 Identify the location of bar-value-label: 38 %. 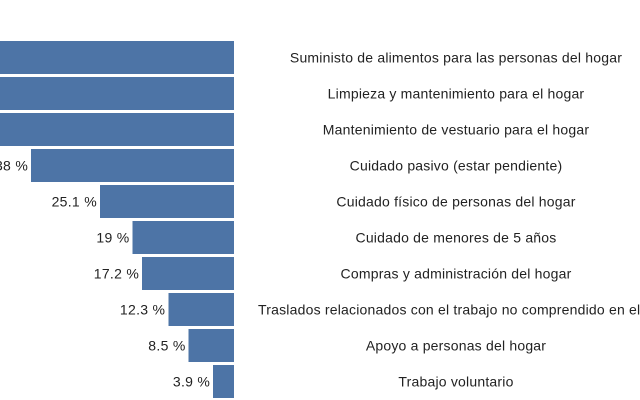
(14, 166).